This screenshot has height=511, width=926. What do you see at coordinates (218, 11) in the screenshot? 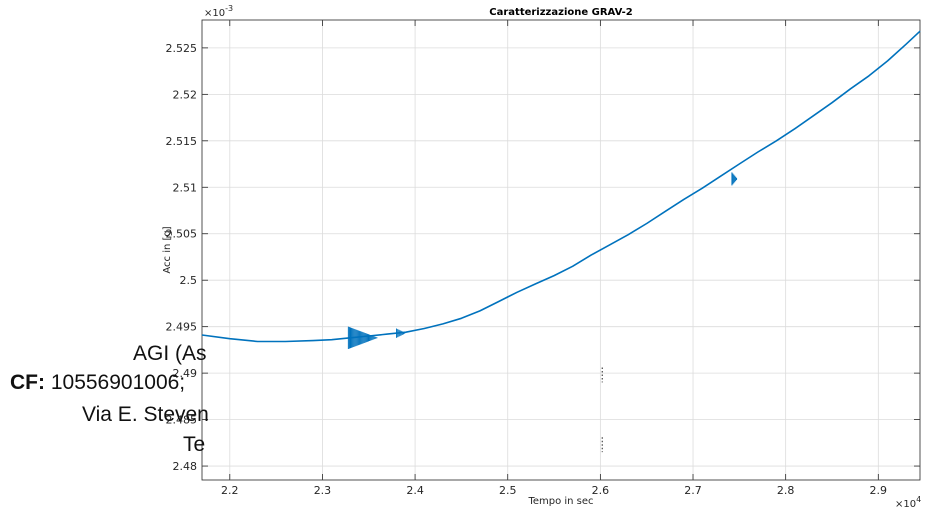
I see `y-multiplier: ×10⁻³` at bounding box center [218, 11].